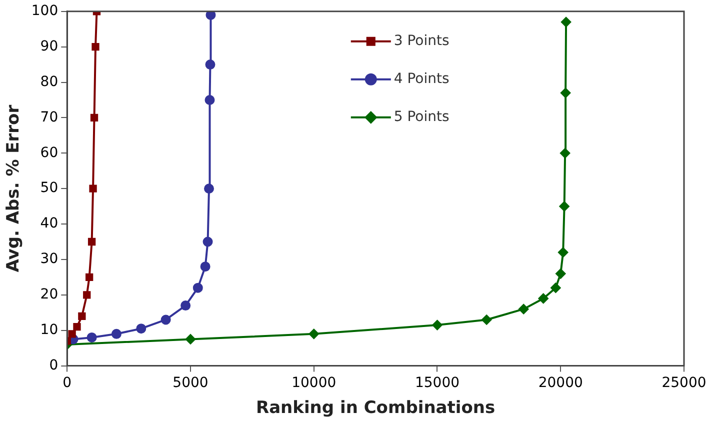  What do you see at coordinates (49, 330) in the screenshot?
I see `y-tick-label: 10` at bounding box center [49, 330].